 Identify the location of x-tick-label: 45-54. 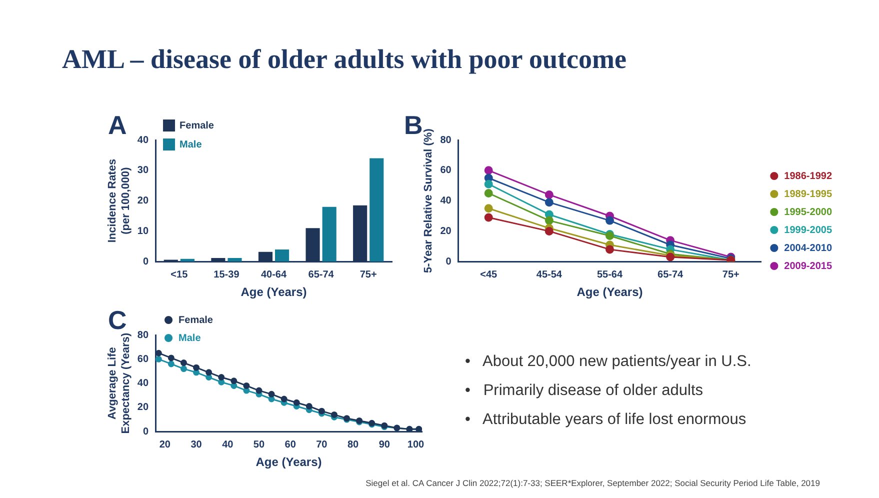
(549, 274).